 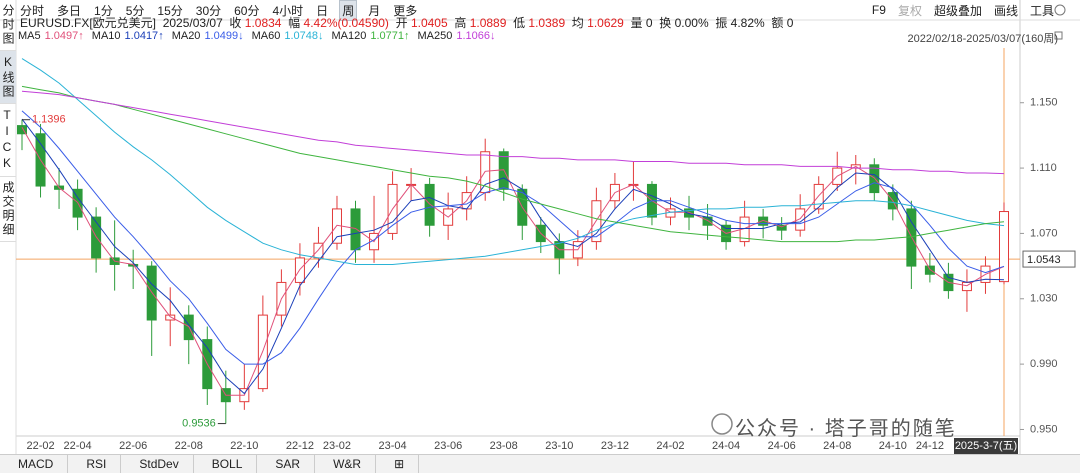 I want to click on period-tab: 1分, so click(x=103, y=10).